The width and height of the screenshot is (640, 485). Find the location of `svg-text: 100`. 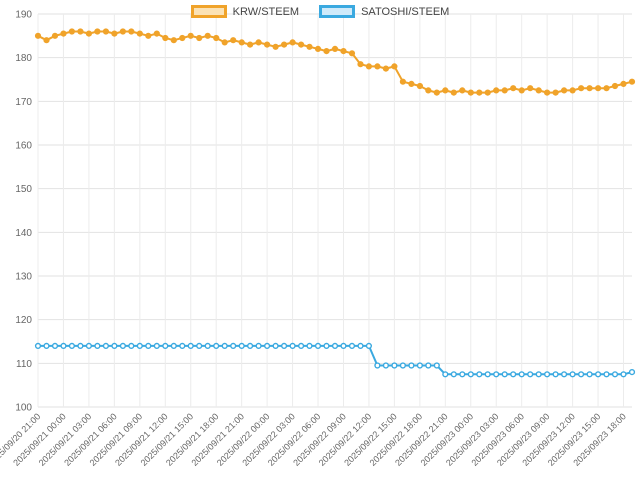

svg-text: 100 is located at coordinates (23, 408).